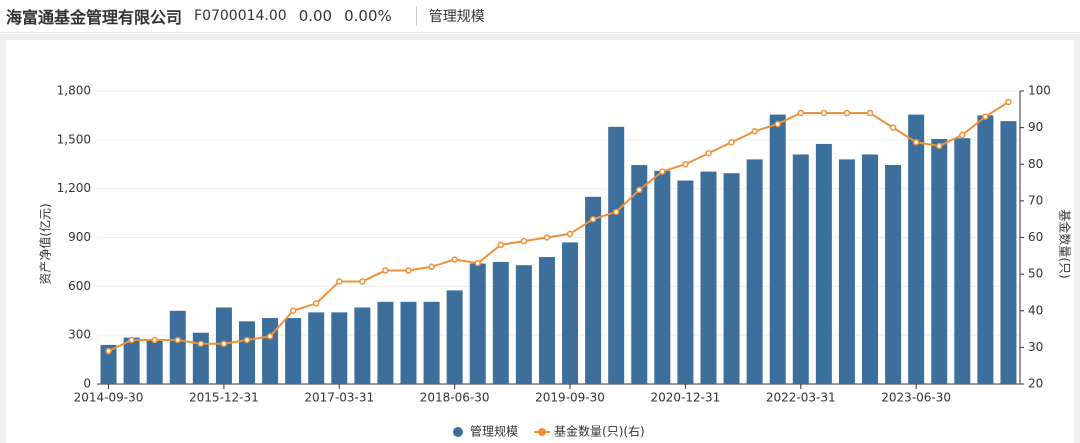  I want to click on x-tick-label: 2020-12-31, so click(686, 398).